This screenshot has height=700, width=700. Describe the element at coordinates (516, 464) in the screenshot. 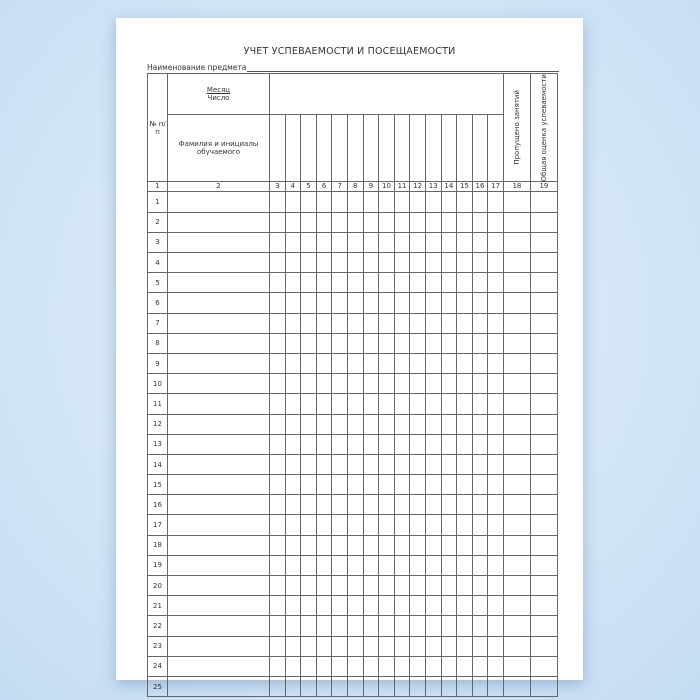

I see `missed-cell` at that location.